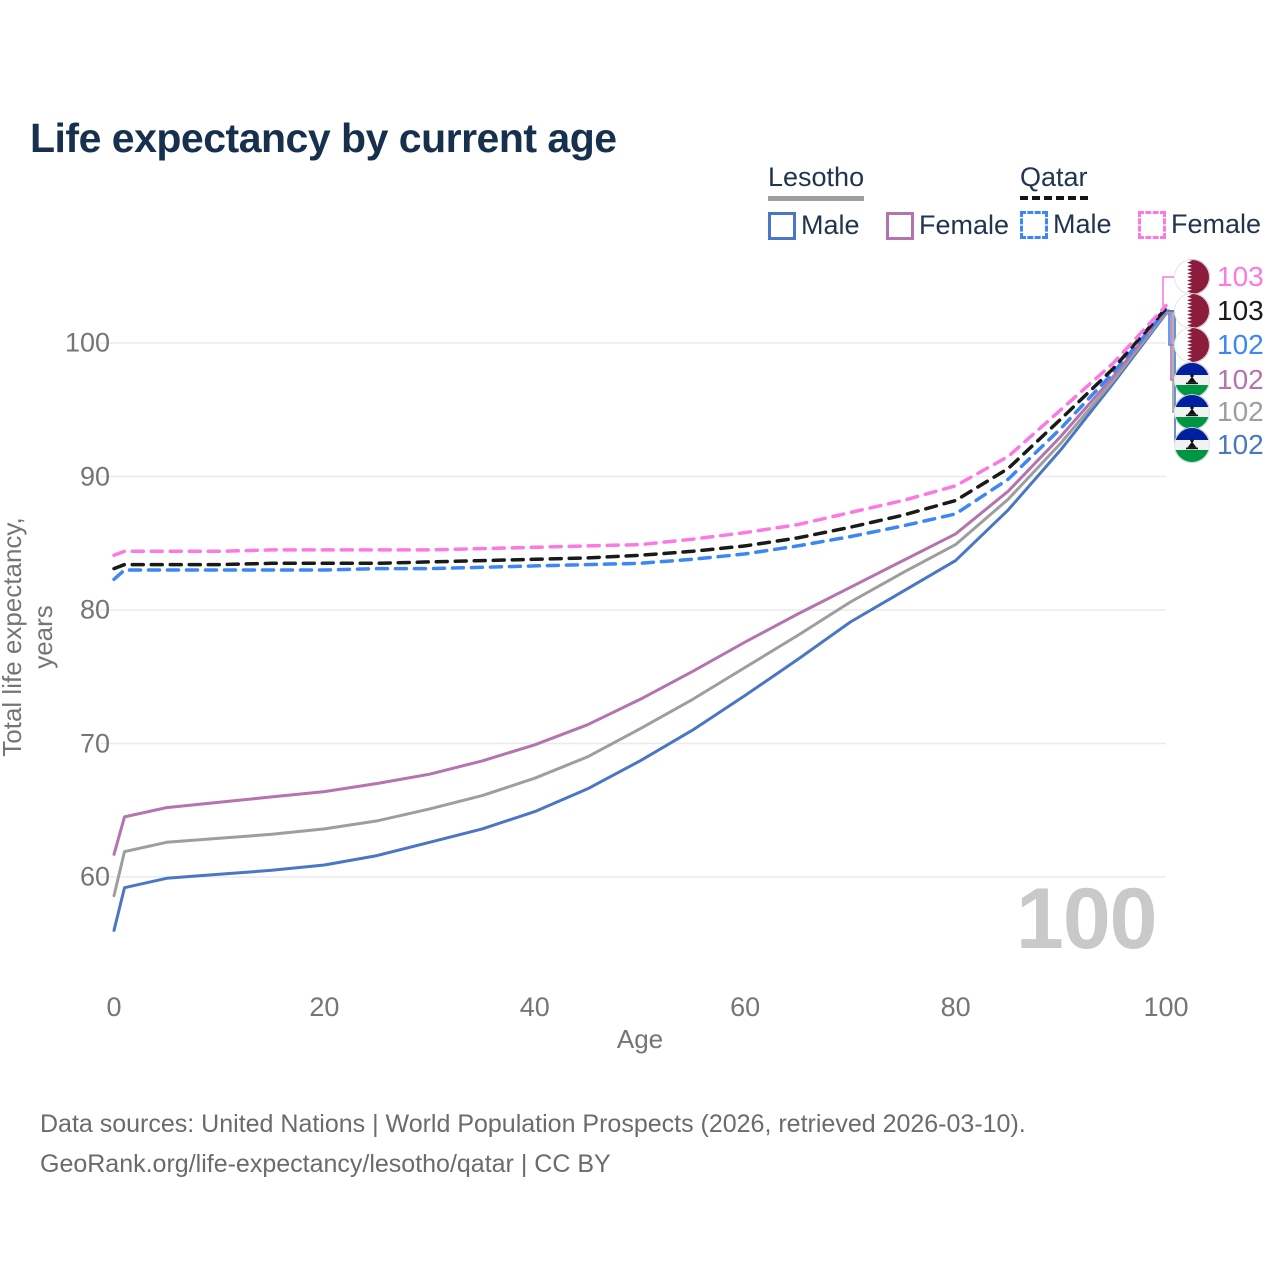 The height and width of the screenshot is (1280, 1280). Describe the element at coordinates (640, 1039) in the screenshot. I see `x-axis-title: Age` at that location.